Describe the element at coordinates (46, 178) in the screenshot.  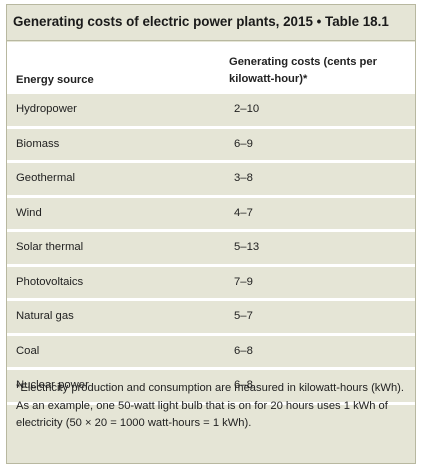
I see `energy-source-cell: Geothermal` at that location.